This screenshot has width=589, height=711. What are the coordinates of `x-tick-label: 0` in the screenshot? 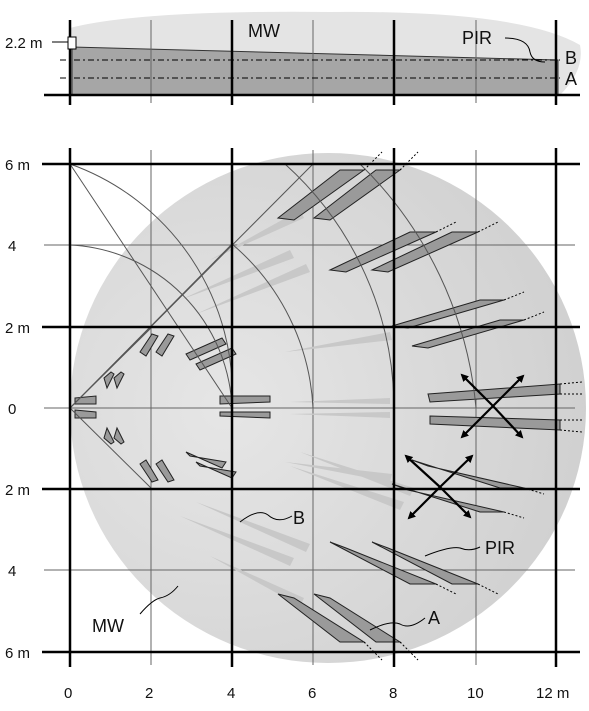 It's located at (68, 693).